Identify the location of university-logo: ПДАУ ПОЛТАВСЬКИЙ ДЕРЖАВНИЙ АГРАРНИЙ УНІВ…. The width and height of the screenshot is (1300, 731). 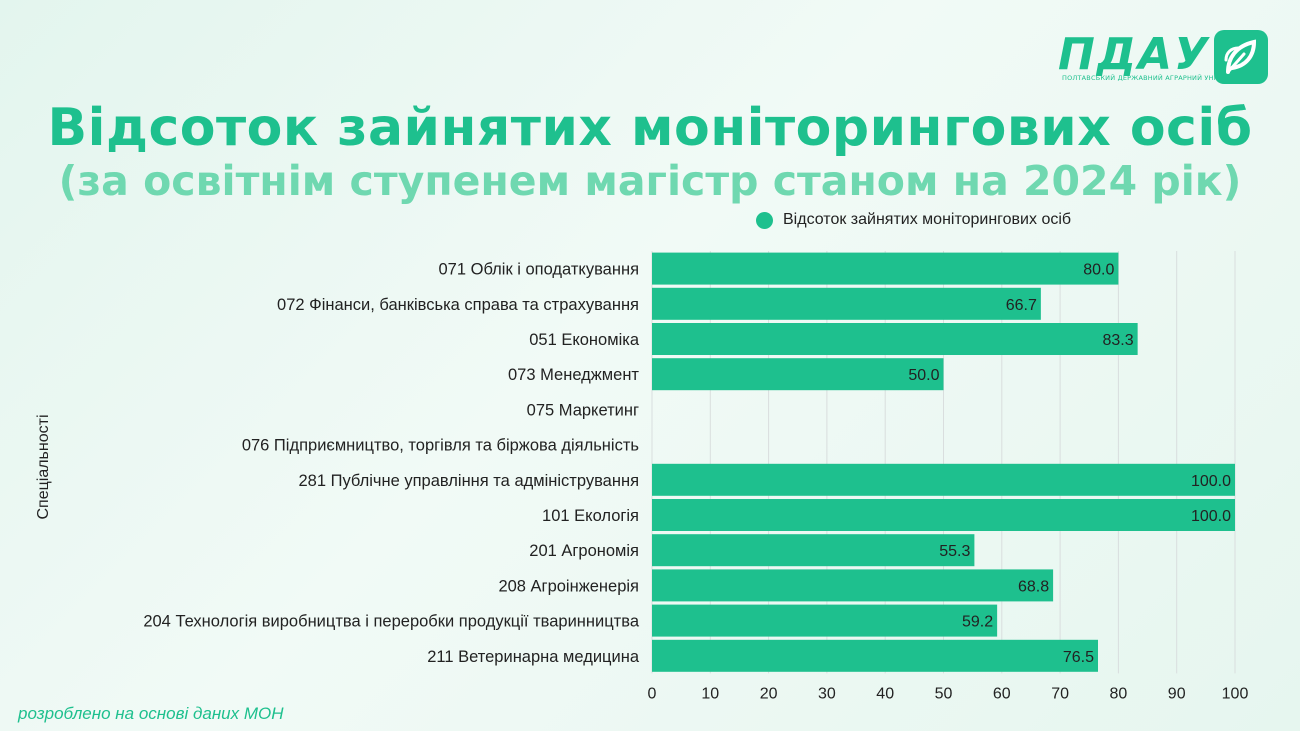
(1162, 60).